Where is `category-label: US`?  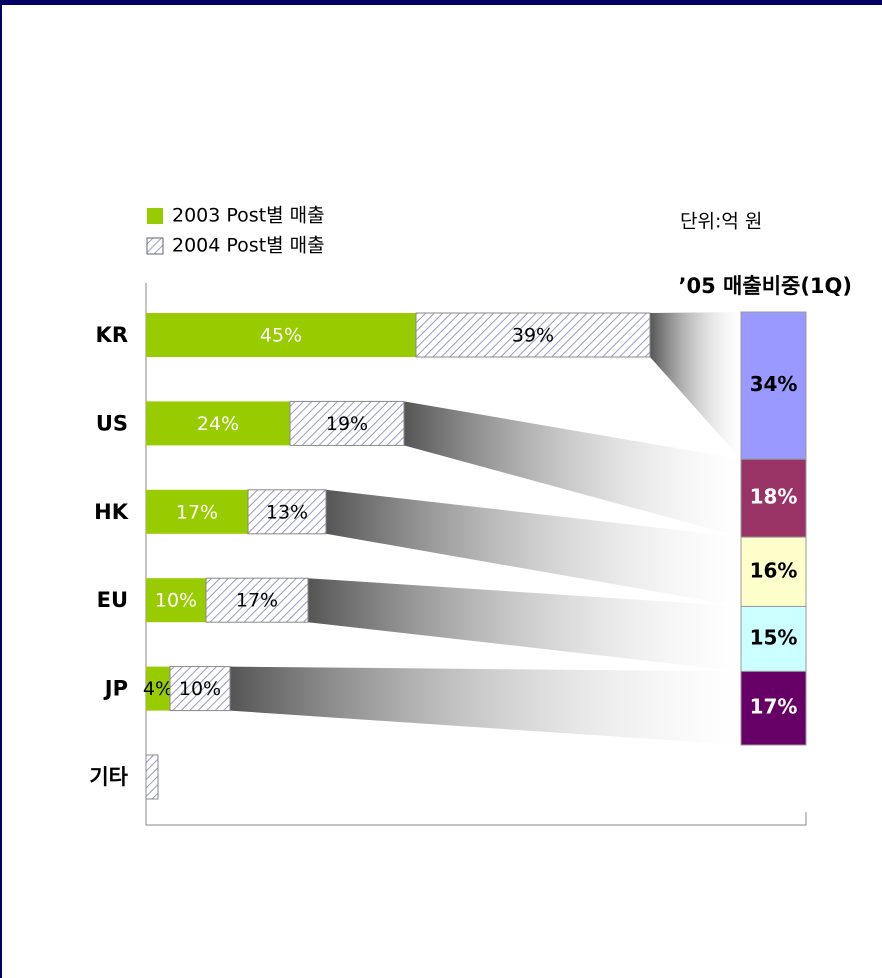 category-label: US is located at coordinates (112, 423).